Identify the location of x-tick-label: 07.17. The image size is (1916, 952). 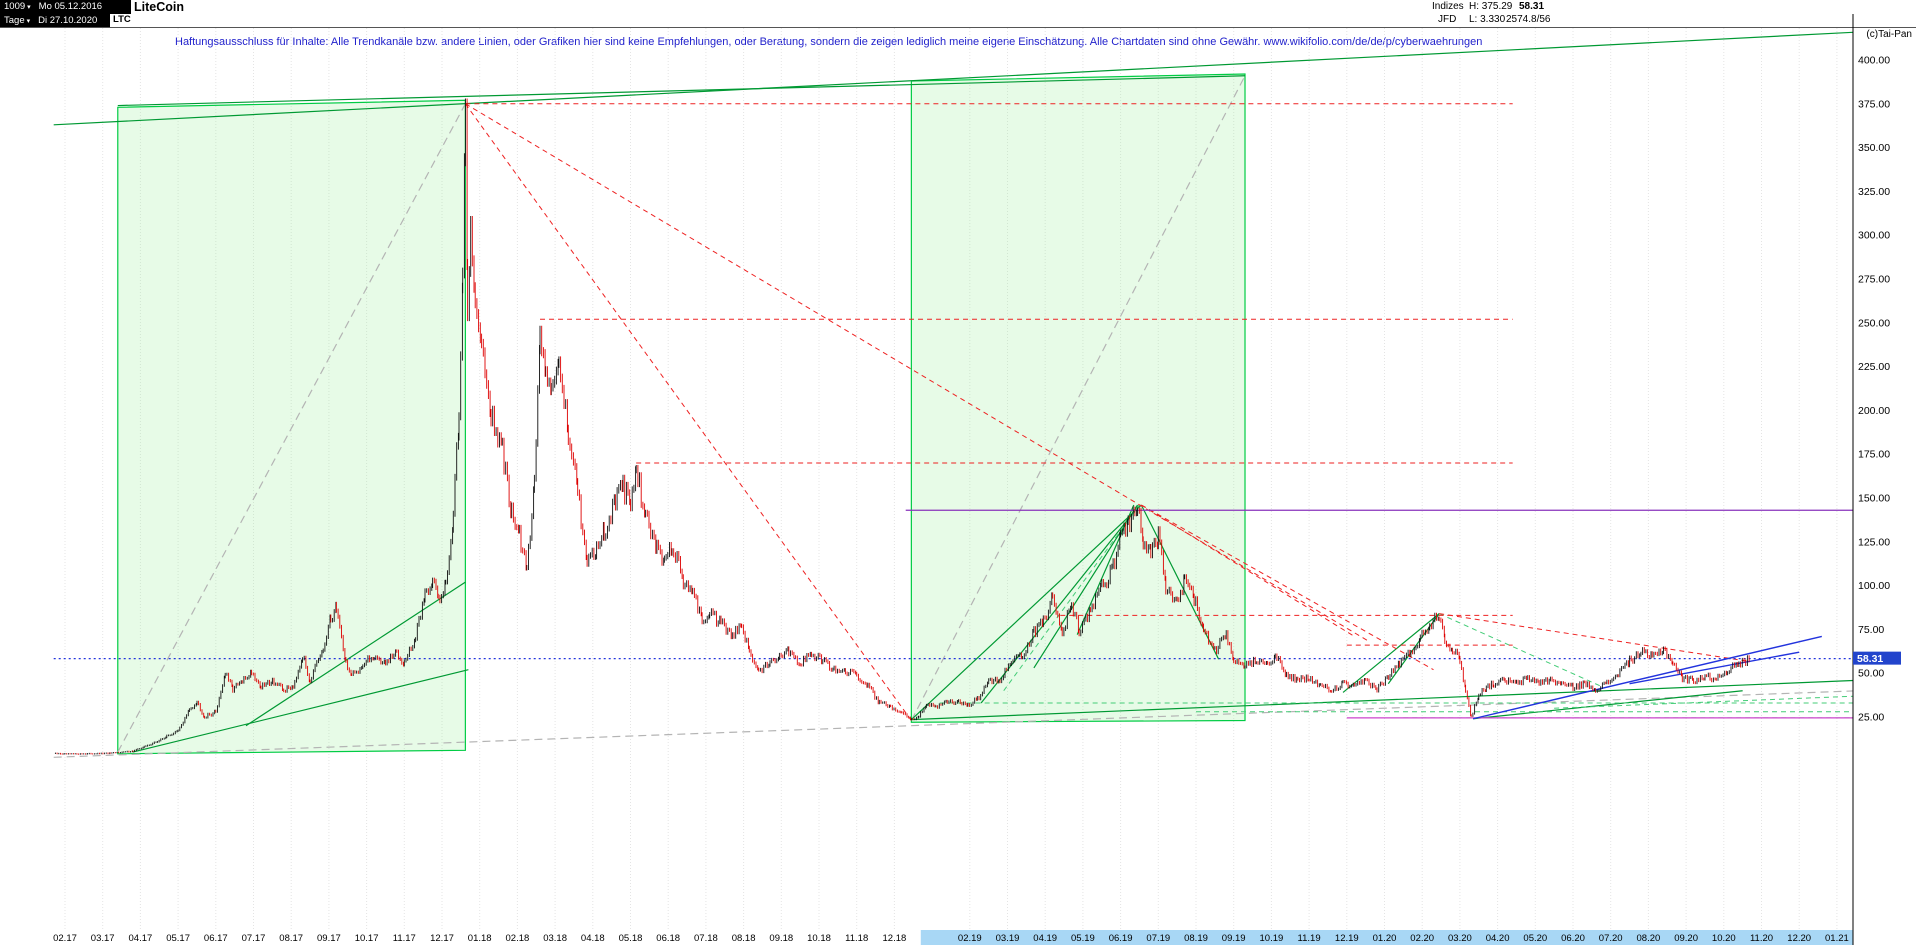
(254, 938).